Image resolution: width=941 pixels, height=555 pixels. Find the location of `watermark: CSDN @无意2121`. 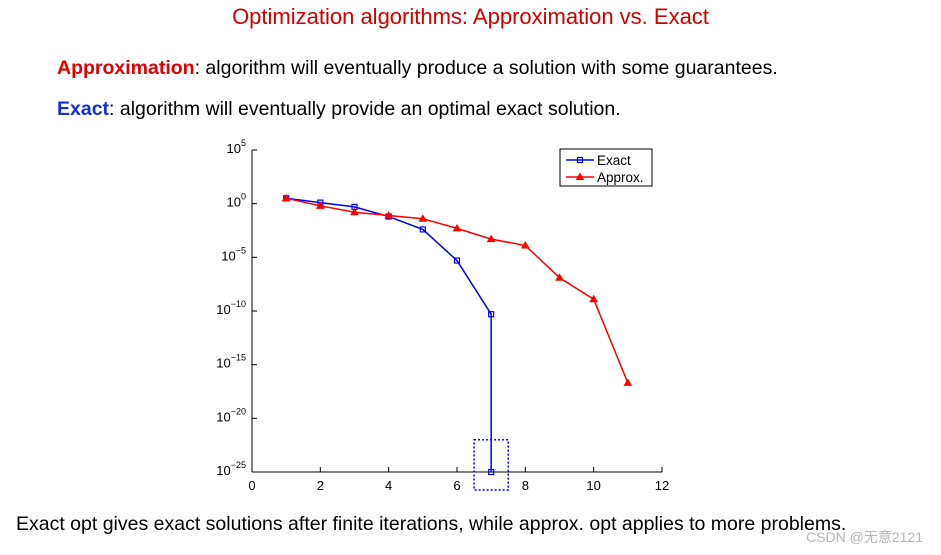

watermark: CSDN @无意2121 is located at coordinates (864, 537).